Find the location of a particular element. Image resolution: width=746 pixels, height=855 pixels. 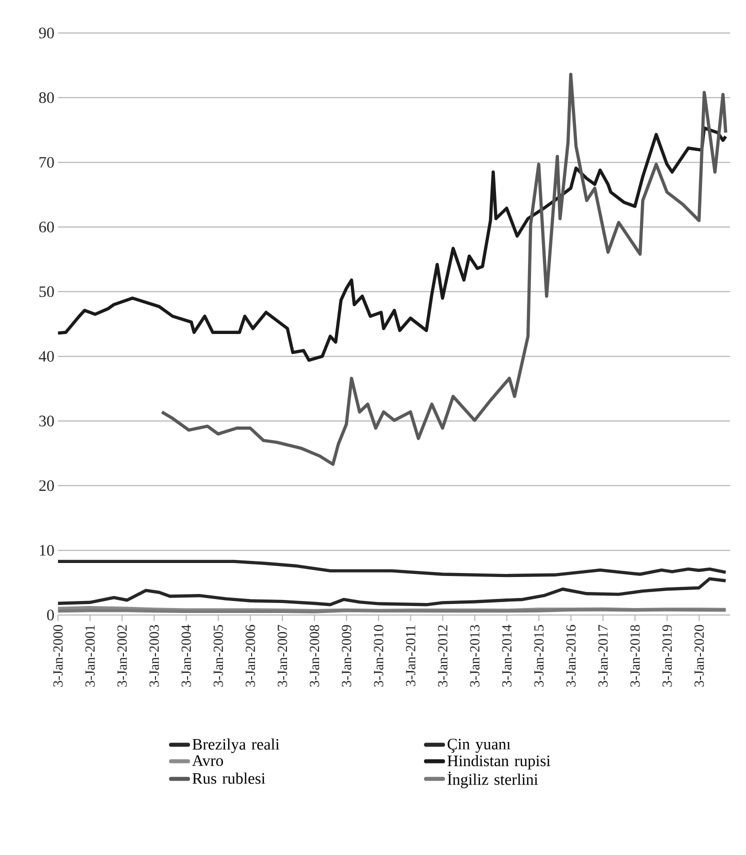

legend-label: Çin yuanı is located at coordinates (479, 745).